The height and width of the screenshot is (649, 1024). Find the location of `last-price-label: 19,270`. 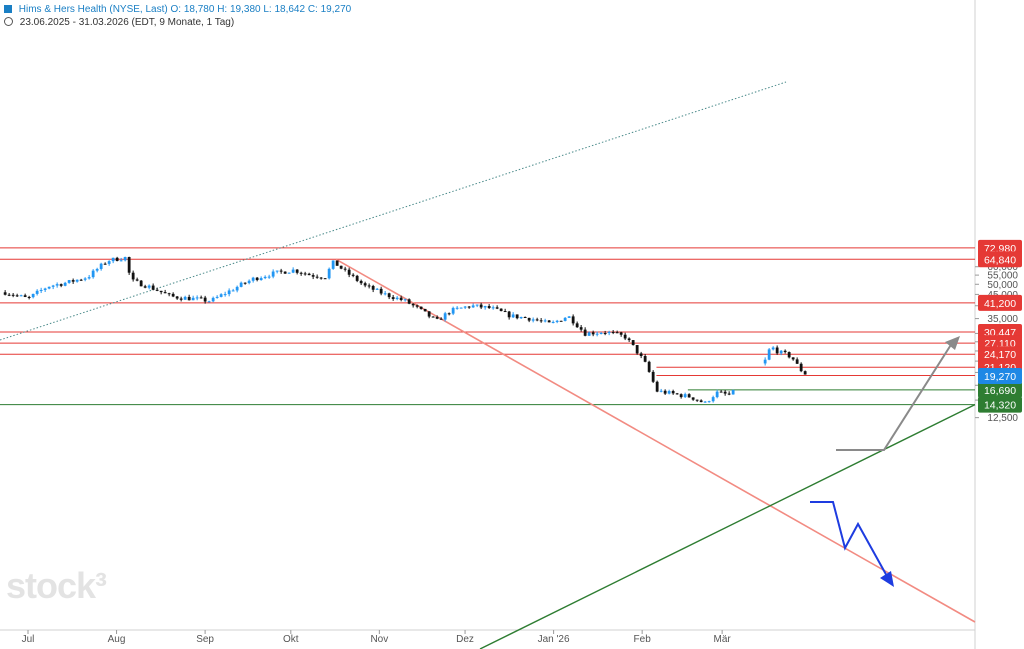

last-price-label: 19,270 is located at coordinates (1000, 377).